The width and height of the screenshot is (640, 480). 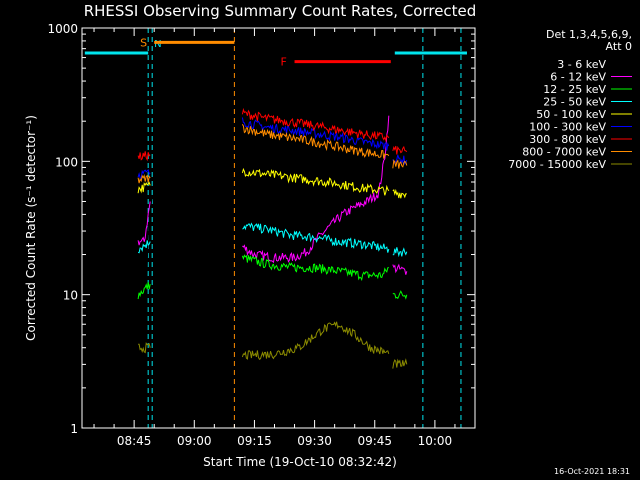 I want to click on y-axis-label: Corrected Count Rate (s⁻¹ detector⁻¹), so click(x=31, y=228).